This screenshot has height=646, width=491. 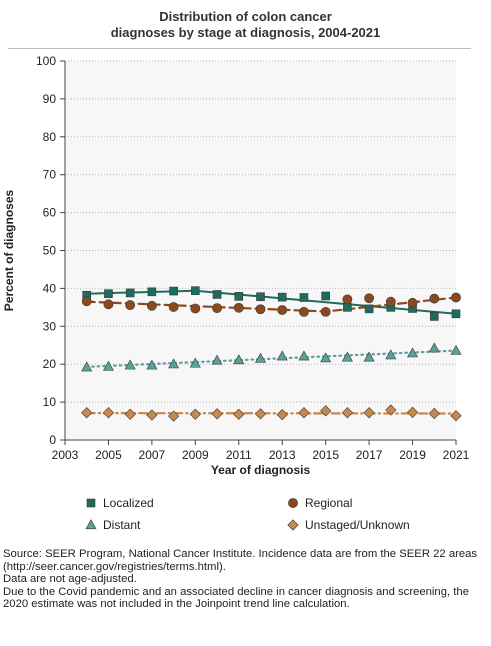 What do you see at coordinates (108, 304) in the screenshot?
I see `point-regional-2005` at bounding box center [108, 304].